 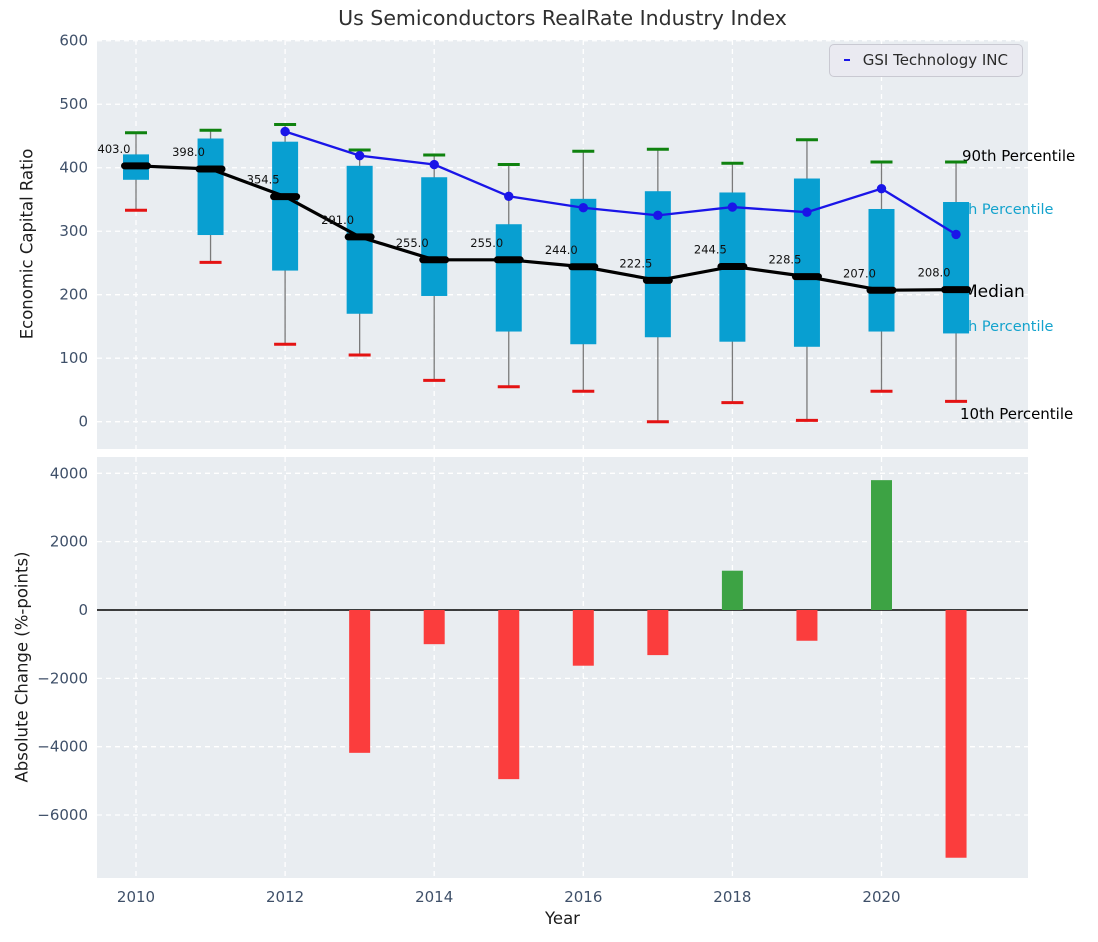 I want to click on median-label-2013: 291.0, so click(x=337, y=220).